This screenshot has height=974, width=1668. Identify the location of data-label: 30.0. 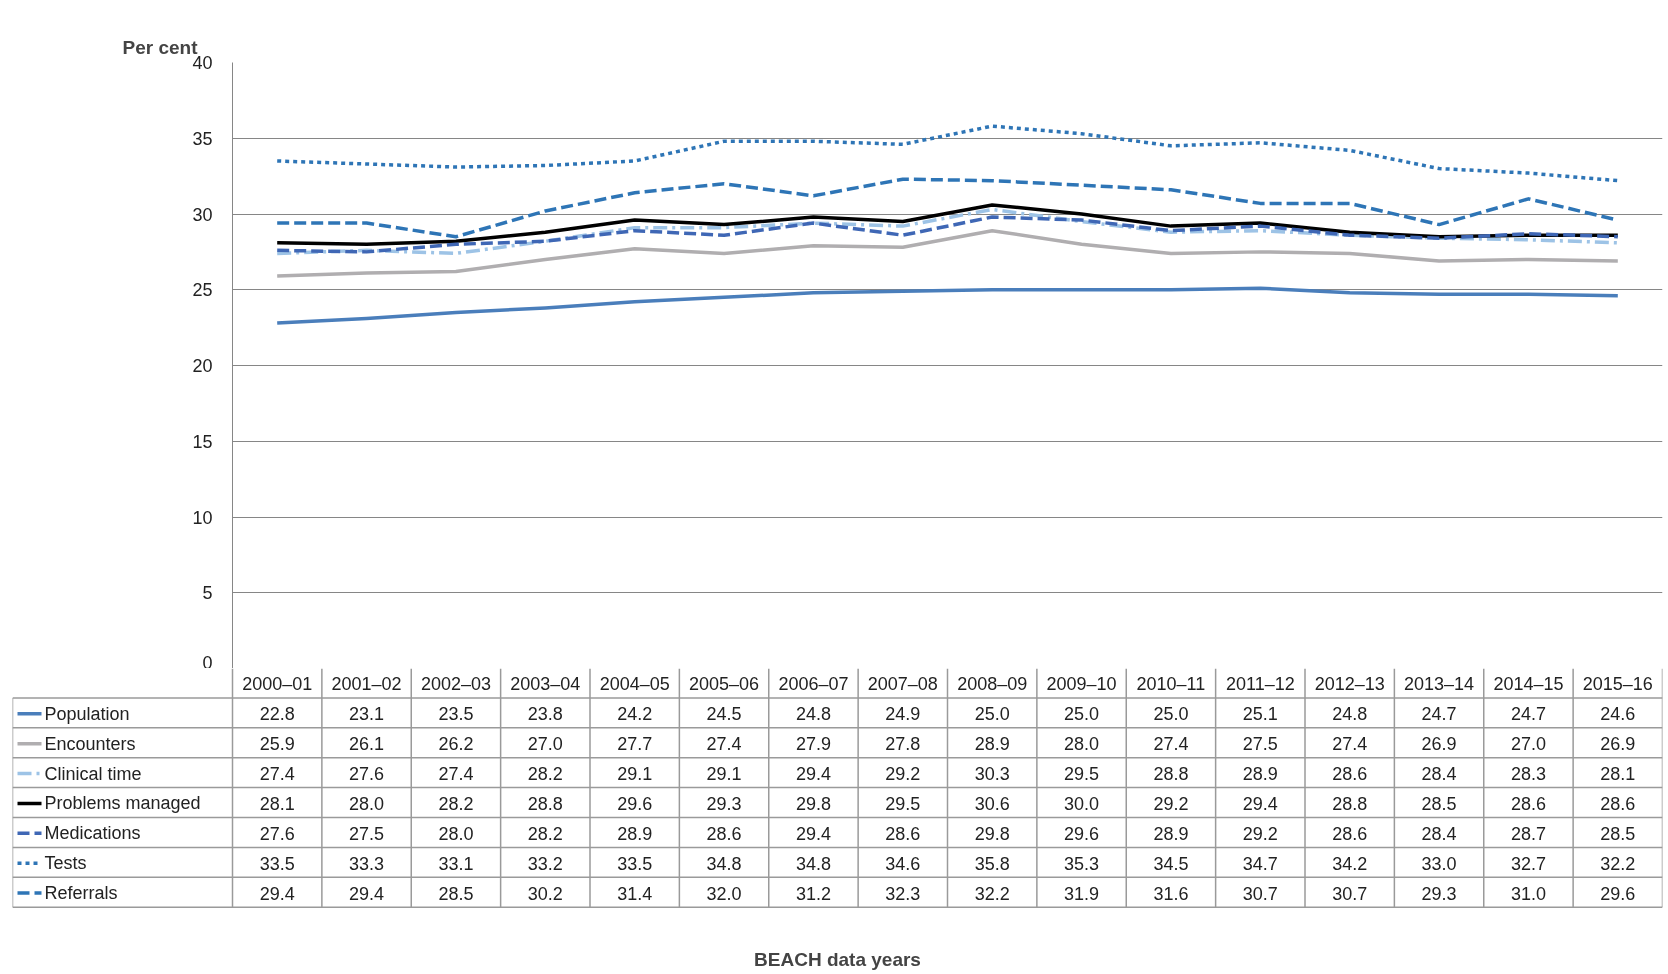
(1082, 803).